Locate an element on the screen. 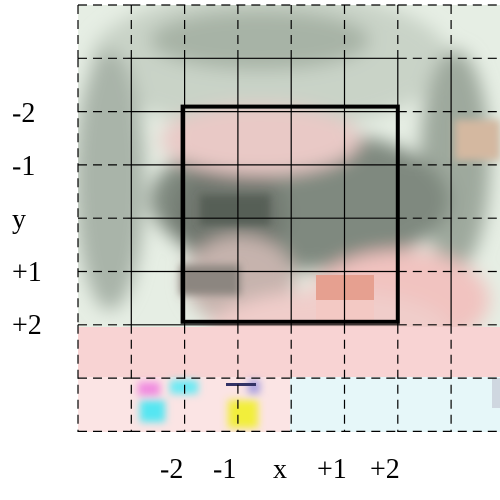 This screenshot has height=500, width=500. x-axis-label-minus-1: -1 is located at coordinates (225, 469).